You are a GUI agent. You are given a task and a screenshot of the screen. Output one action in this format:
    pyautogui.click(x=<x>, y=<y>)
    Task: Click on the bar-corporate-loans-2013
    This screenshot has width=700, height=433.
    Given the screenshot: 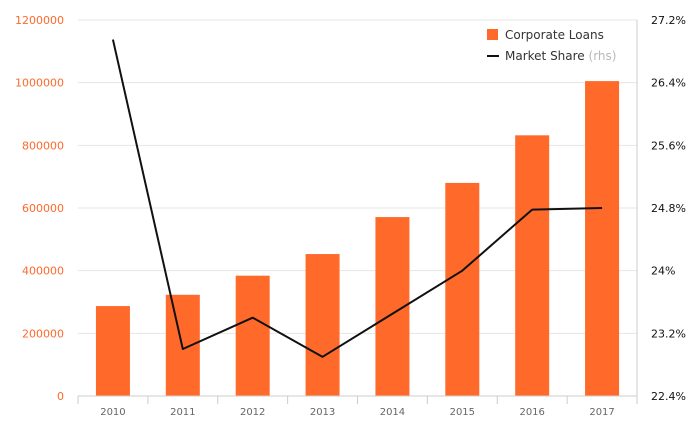 What is the action you would take?
    pyautogui.click(x=322, y=325)
    